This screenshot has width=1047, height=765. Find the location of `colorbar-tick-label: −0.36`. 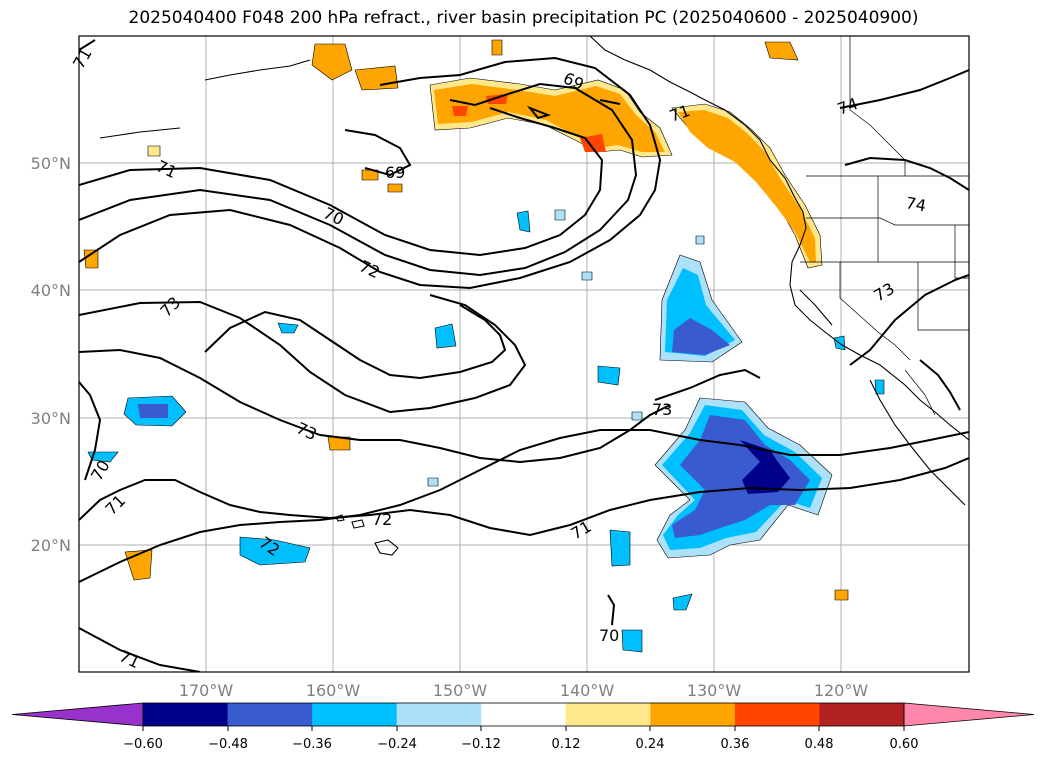

colorbar-tick-label: −0.36 is located at coordinates (312, 744).